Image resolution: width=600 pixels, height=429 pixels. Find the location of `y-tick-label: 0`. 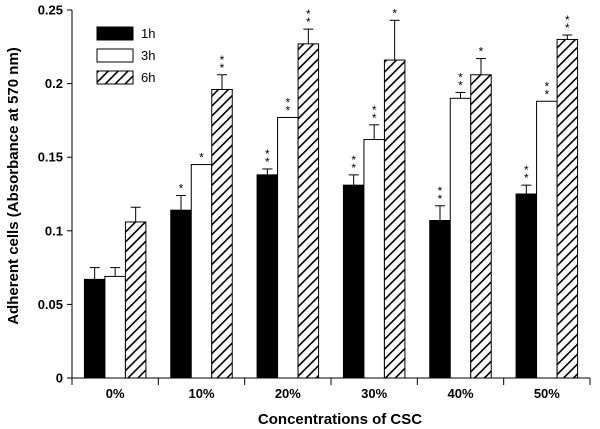

y-tick-label: 0 is located at coordinates (59, 378).